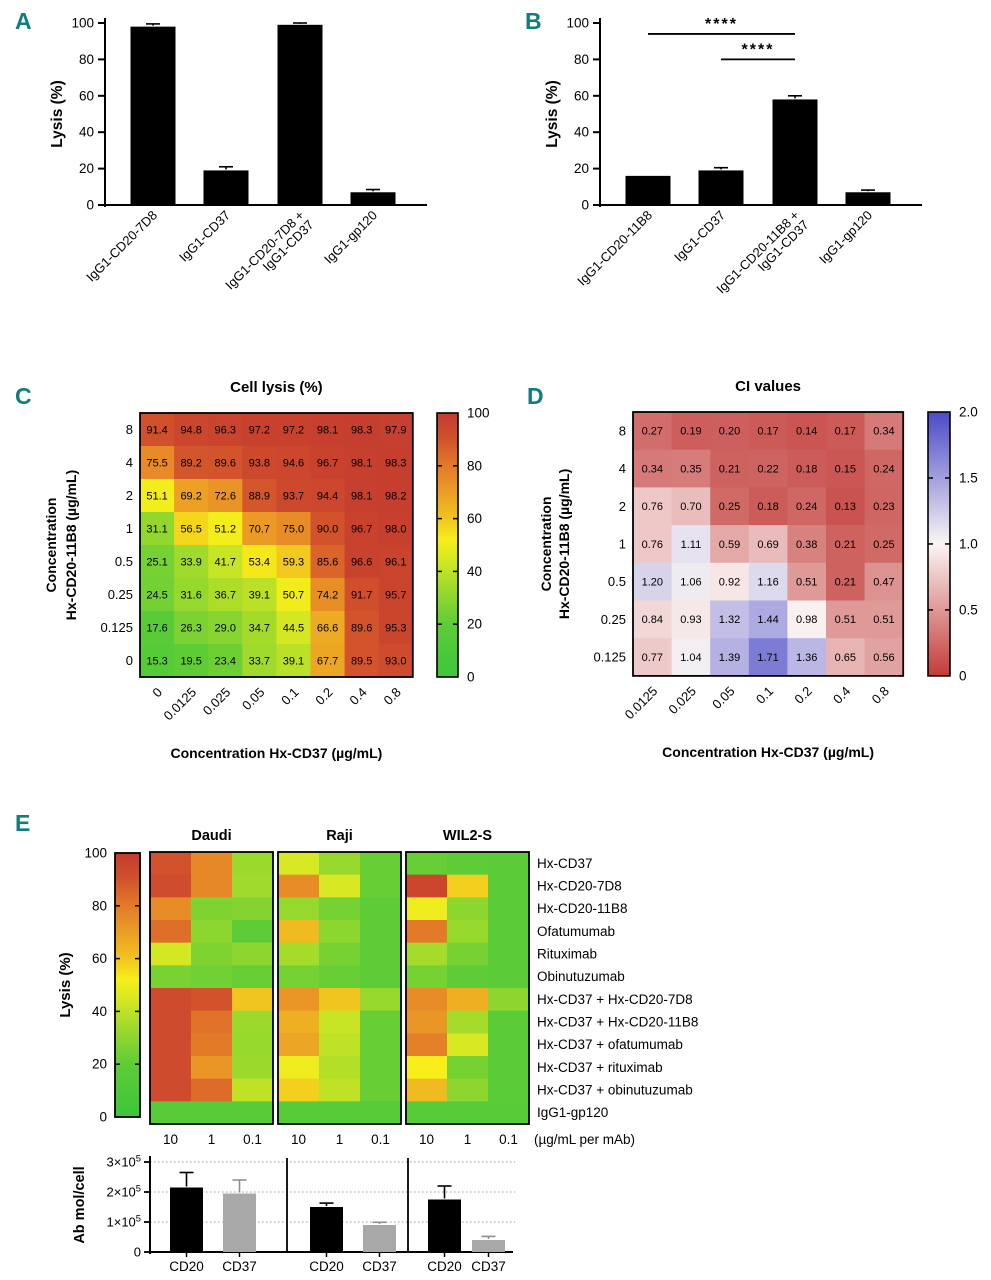  Describe the element at coordinates (121, 1222) in the screenshot. I see `tspan: 1×10` at that location.